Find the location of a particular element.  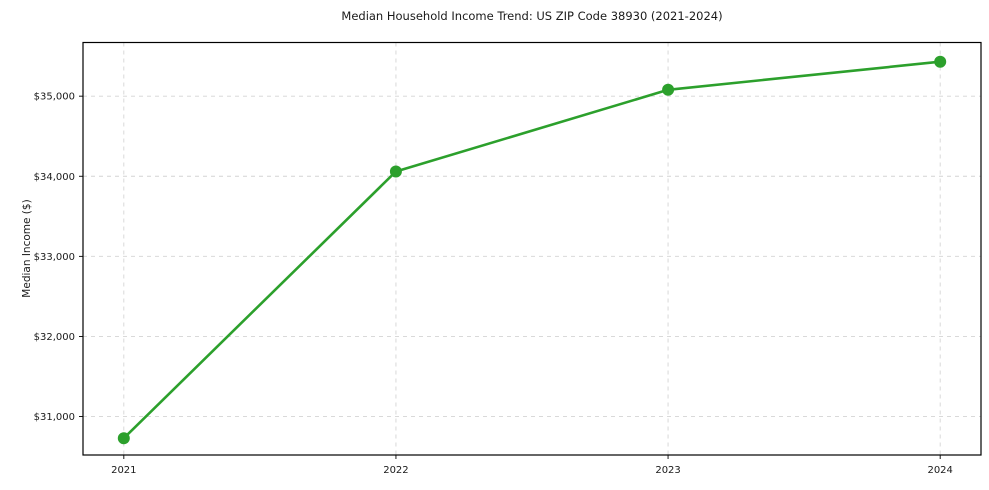

y-tick-label: $31,000 is located at coordinates (54, 417).